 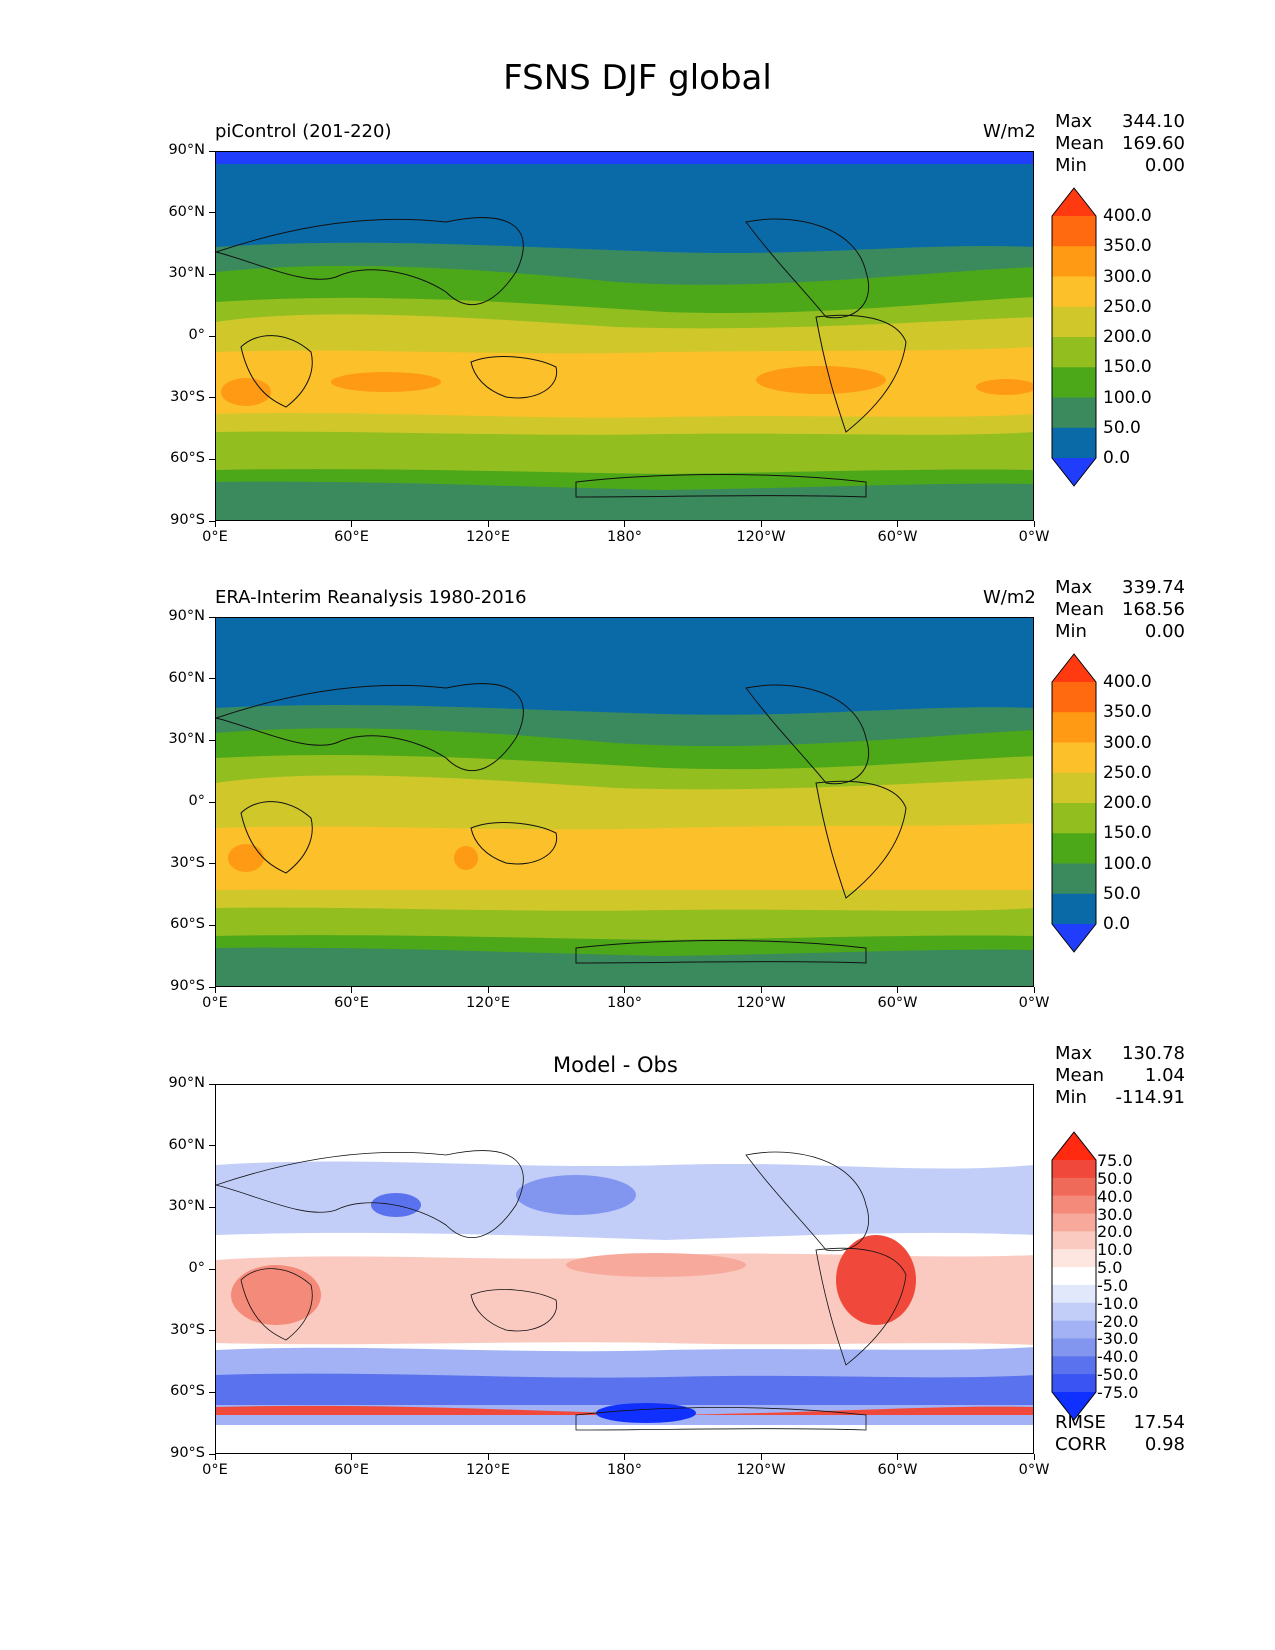 I want to click on min-value: 0.00, so click(x=1164, y=165).